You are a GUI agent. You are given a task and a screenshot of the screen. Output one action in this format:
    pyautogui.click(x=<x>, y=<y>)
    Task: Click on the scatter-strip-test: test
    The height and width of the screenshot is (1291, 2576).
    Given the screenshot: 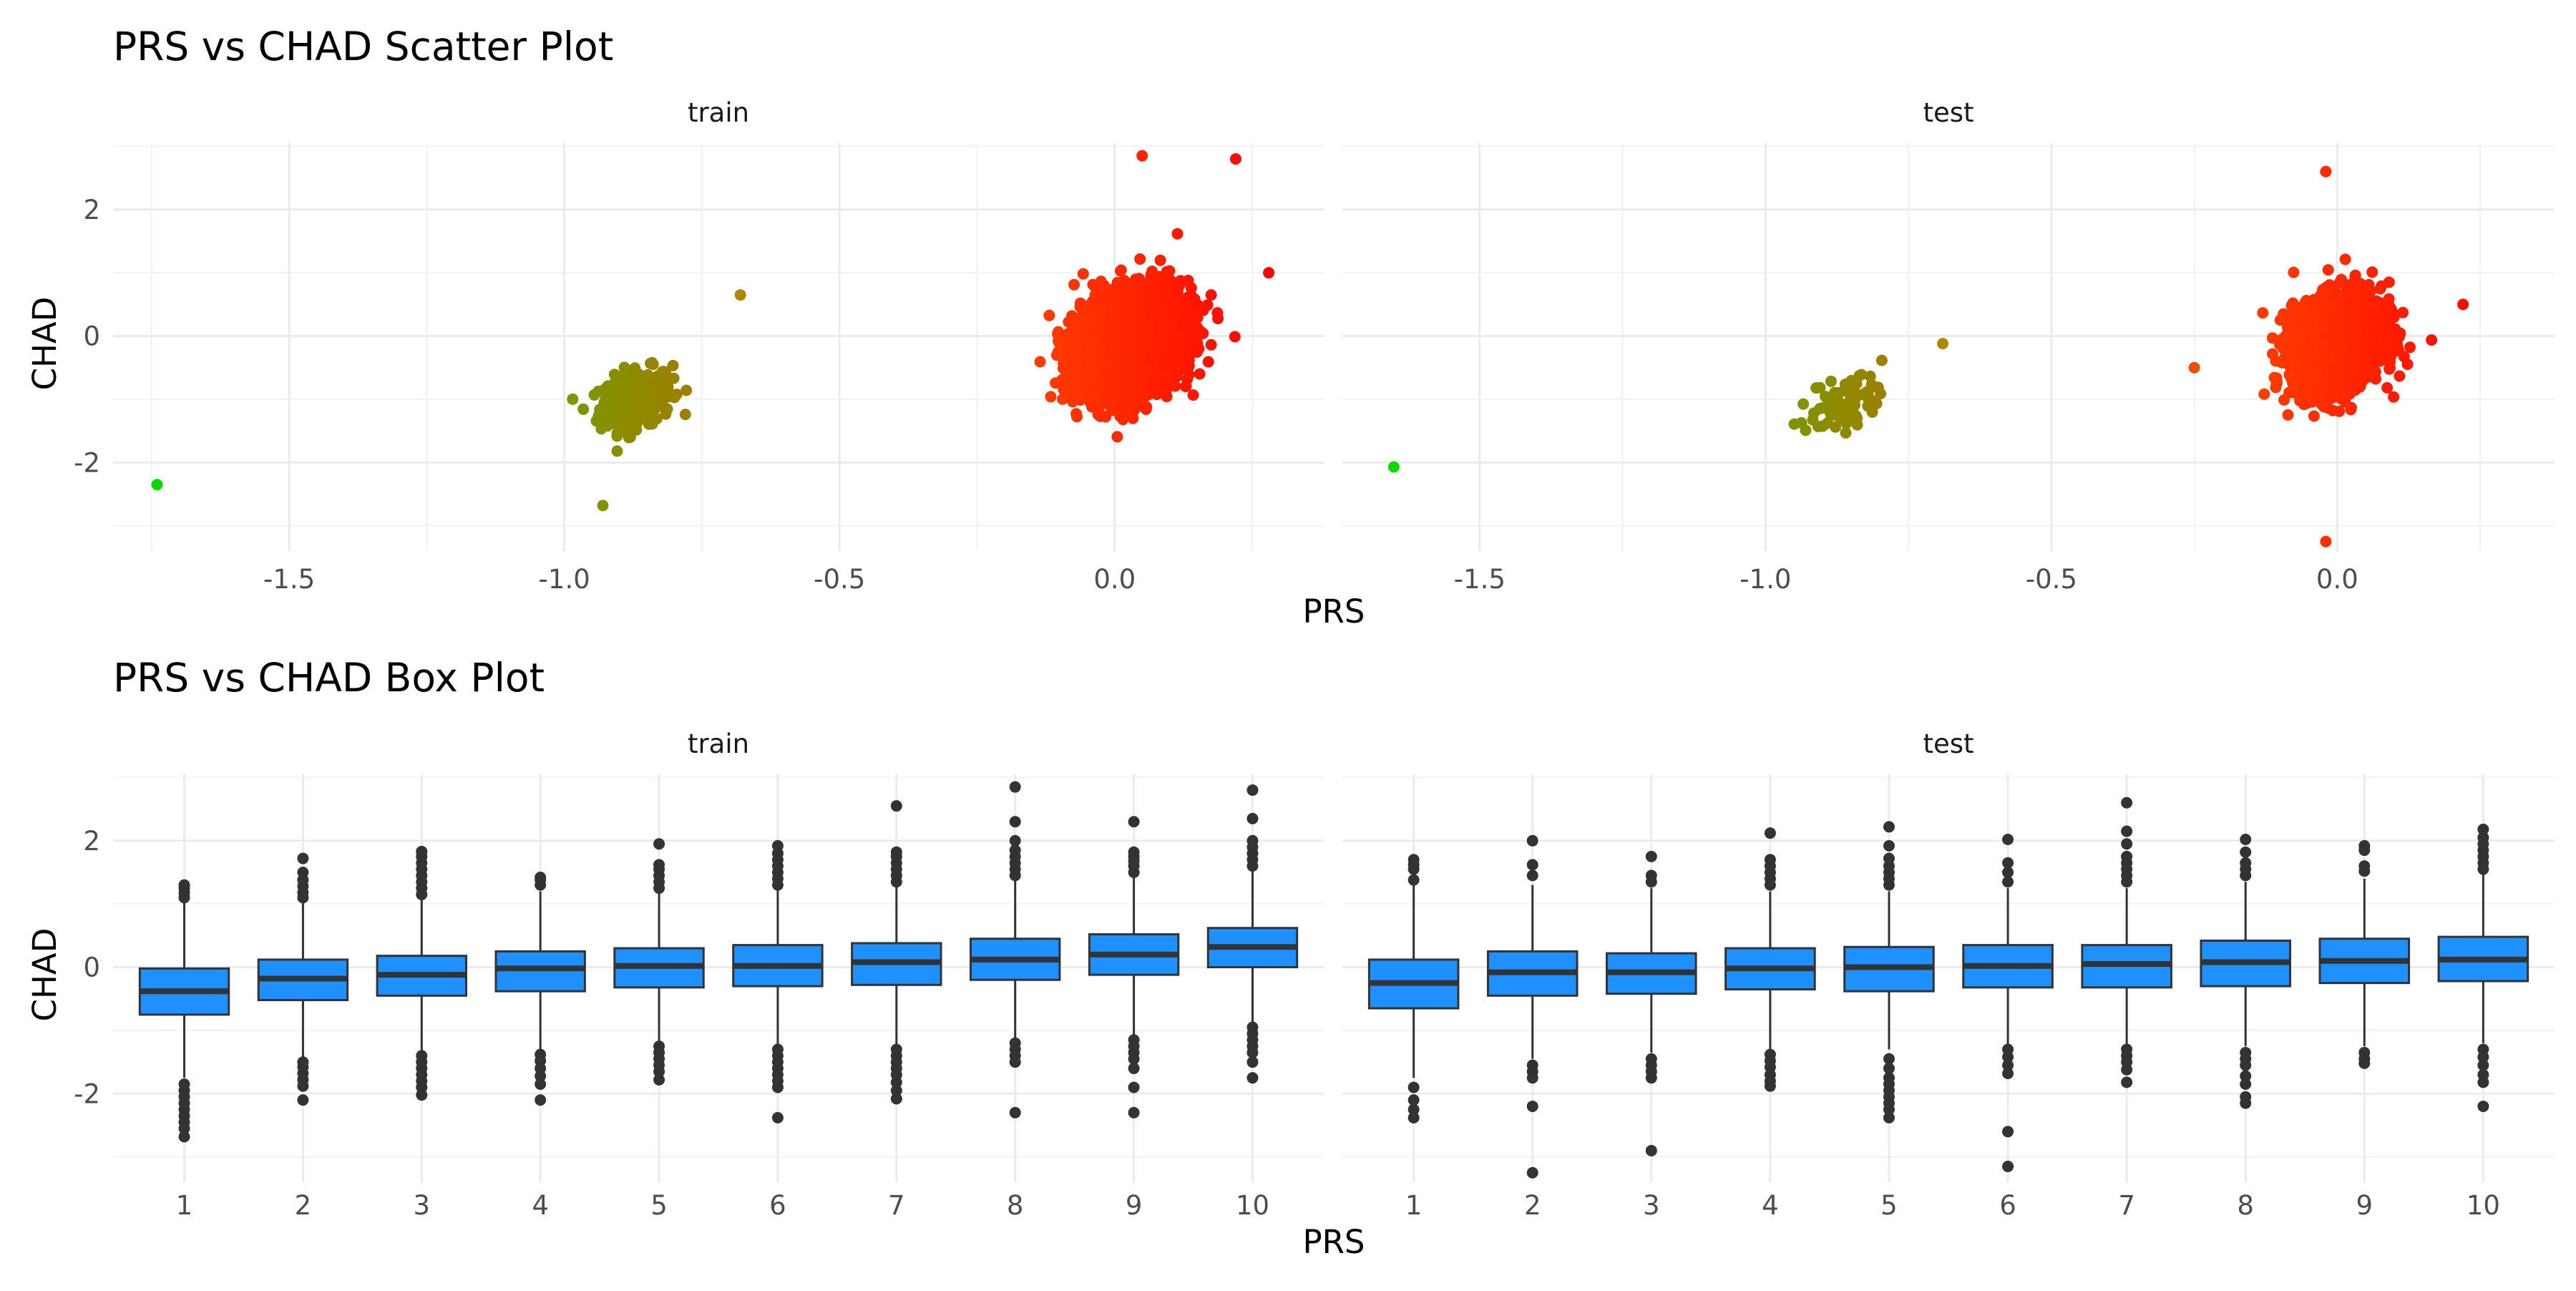 What is the action you would take?
    pyautogui.click(x=1948, y=112)
    